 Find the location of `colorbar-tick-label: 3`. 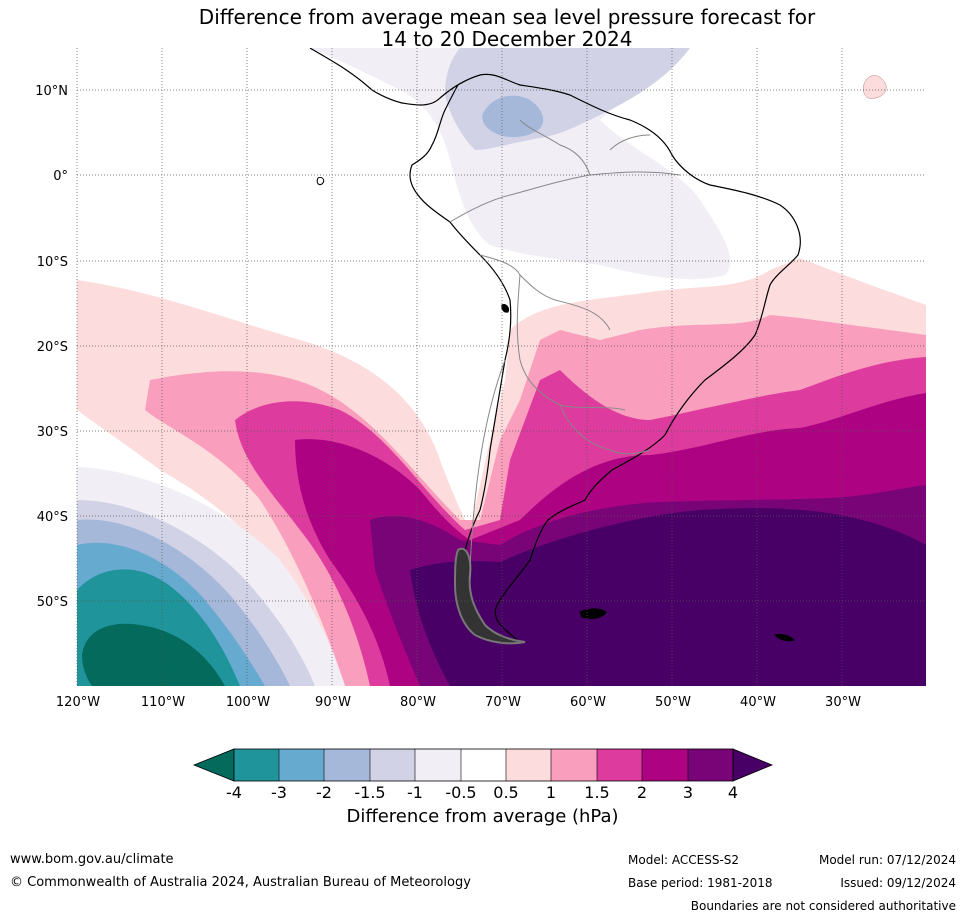

colorbar-tick-label: 3 is located at coordinates (688, 792).